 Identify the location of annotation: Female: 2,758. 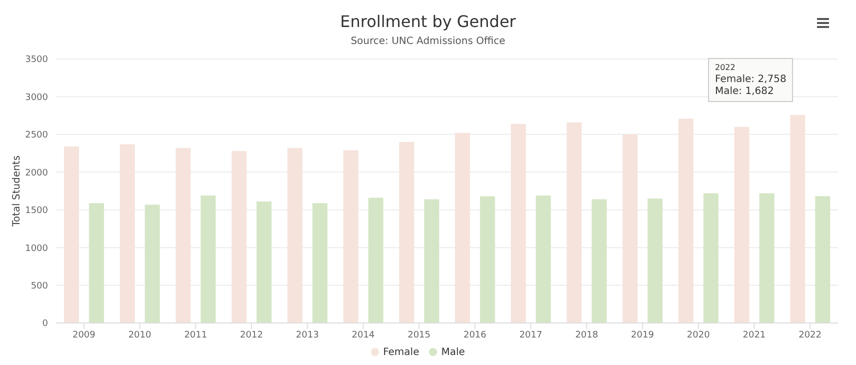
(750, 80).